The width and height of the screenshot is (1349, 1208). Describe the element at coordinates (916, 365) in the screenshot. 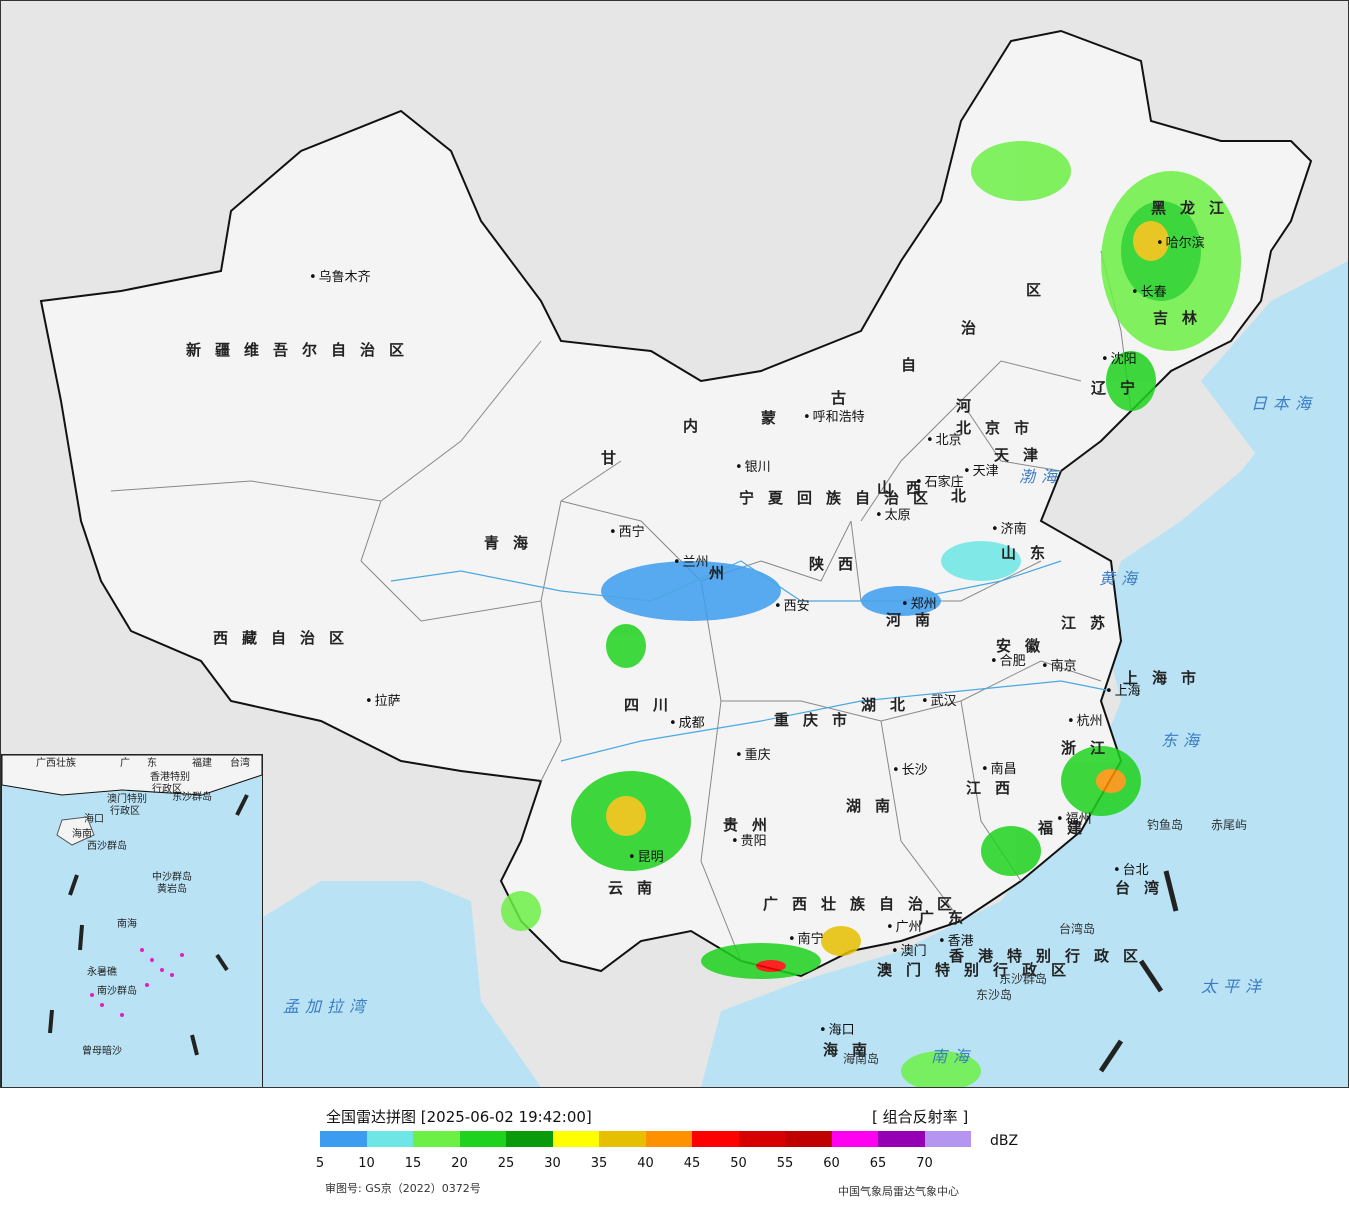

I see `province-label-neimenggu-4: 自` at that location.